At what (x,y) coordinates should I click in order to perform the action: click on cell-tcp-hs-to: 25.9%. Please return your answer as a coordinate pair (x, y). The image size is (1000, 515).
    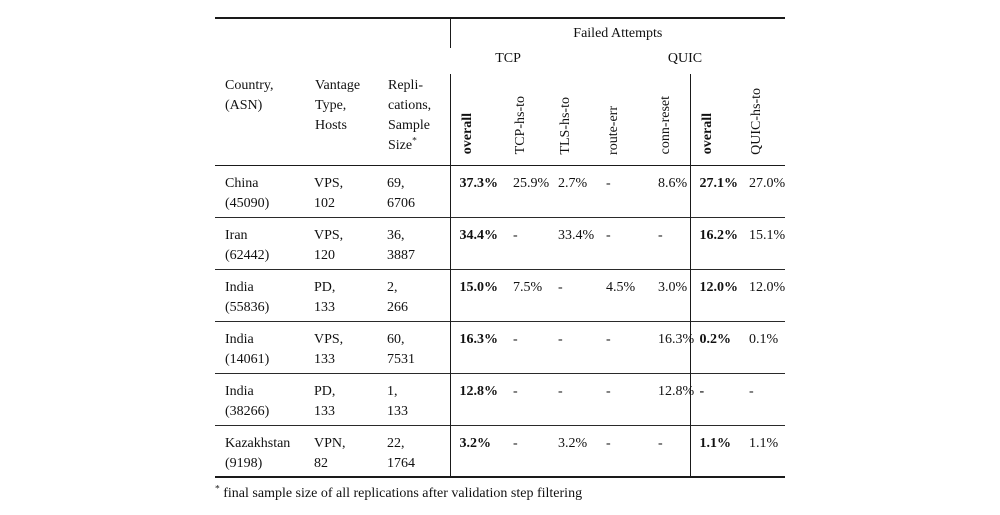
    Looking at the image, I should click on (526, 191).